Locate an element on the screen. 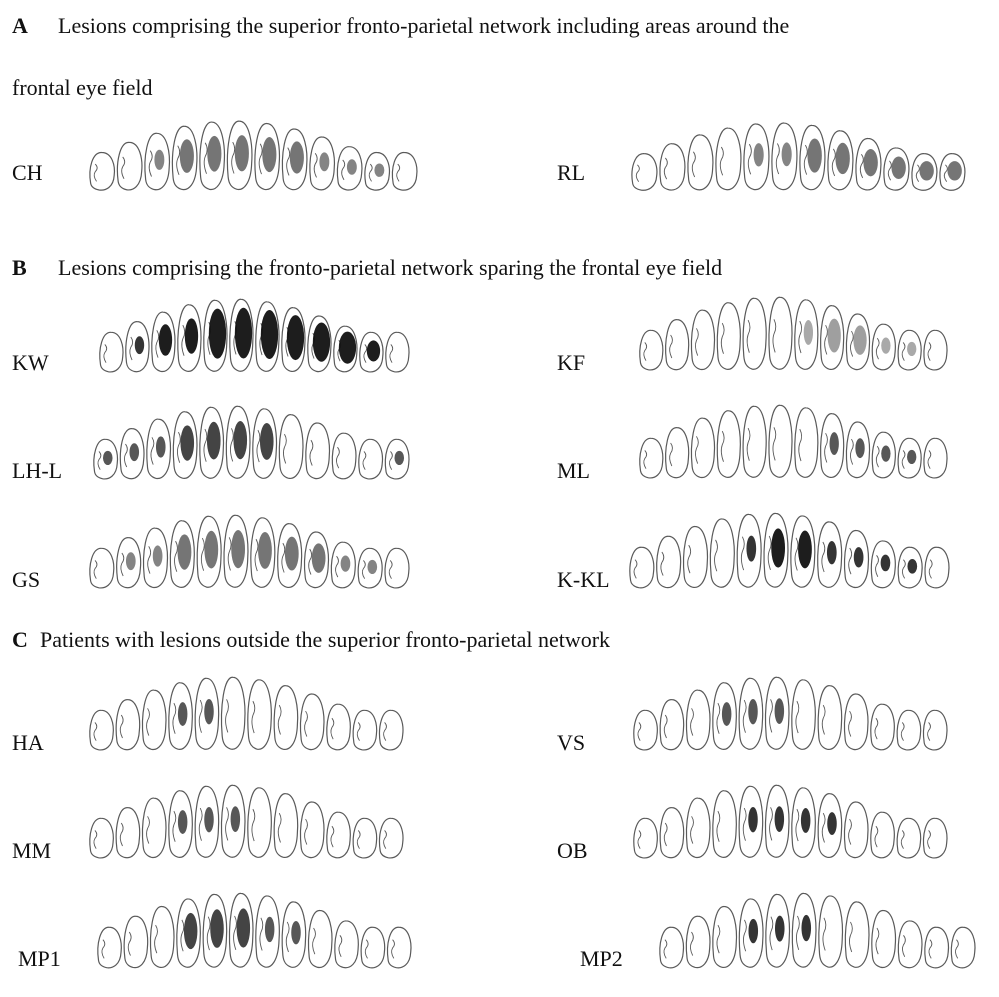  section-a-letter: A is located at coordinates (20, 25).